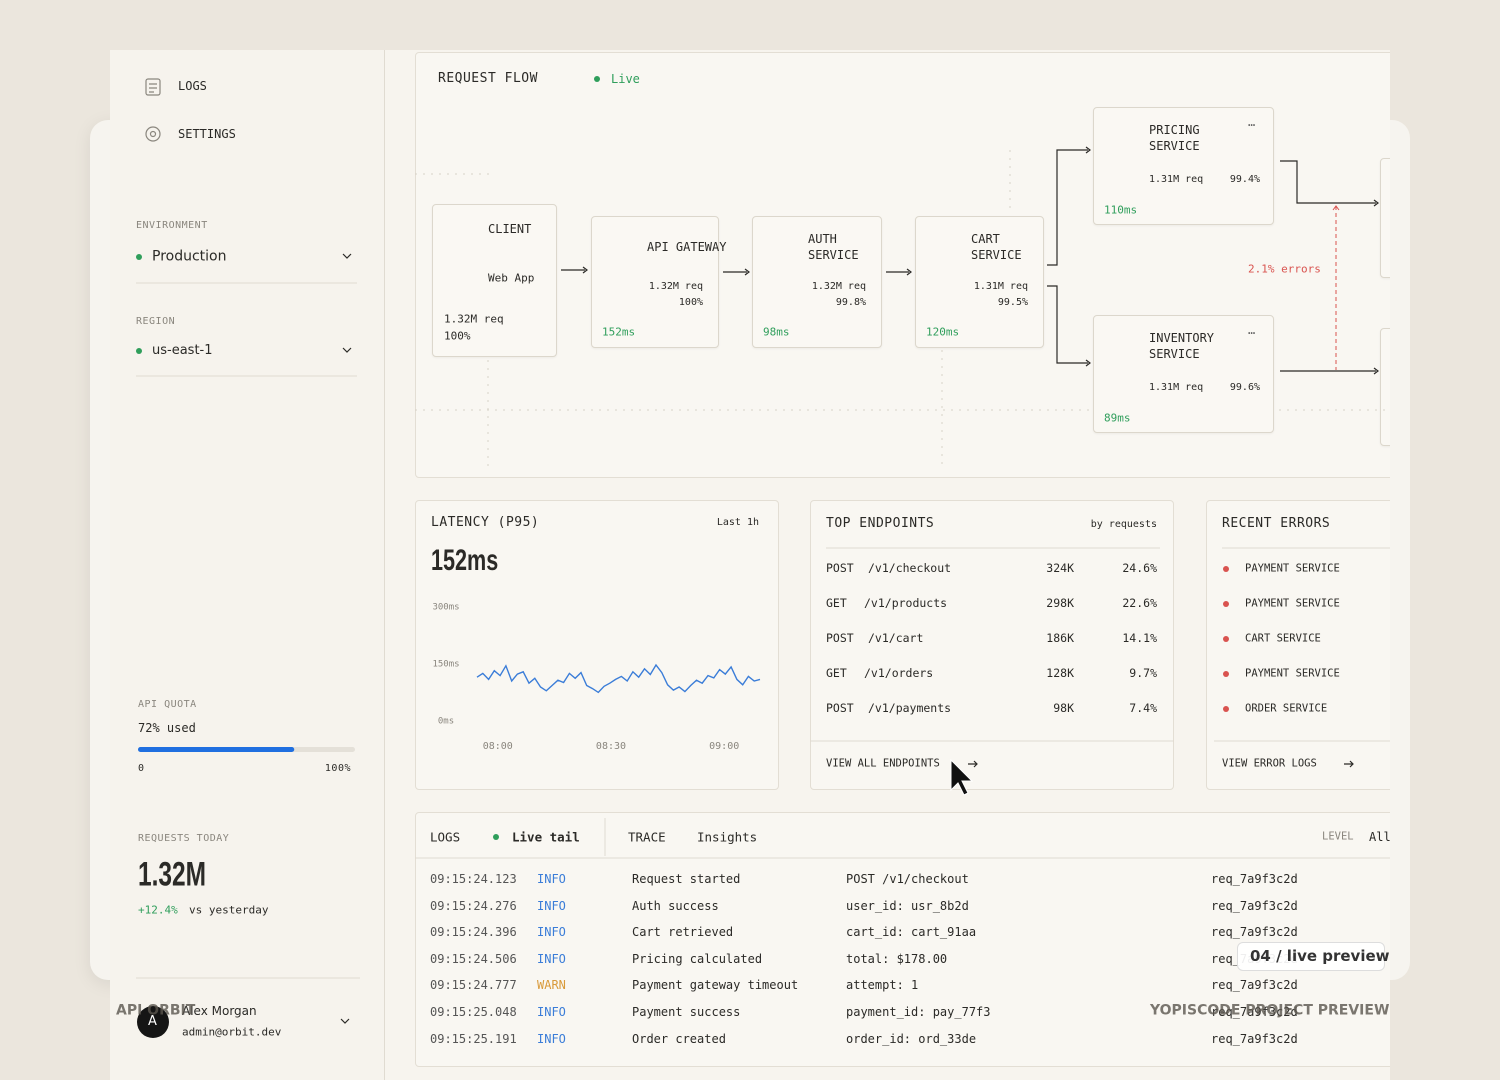  I want to click on log-detail: cart_id: cart_91aa, so click(911, 931).